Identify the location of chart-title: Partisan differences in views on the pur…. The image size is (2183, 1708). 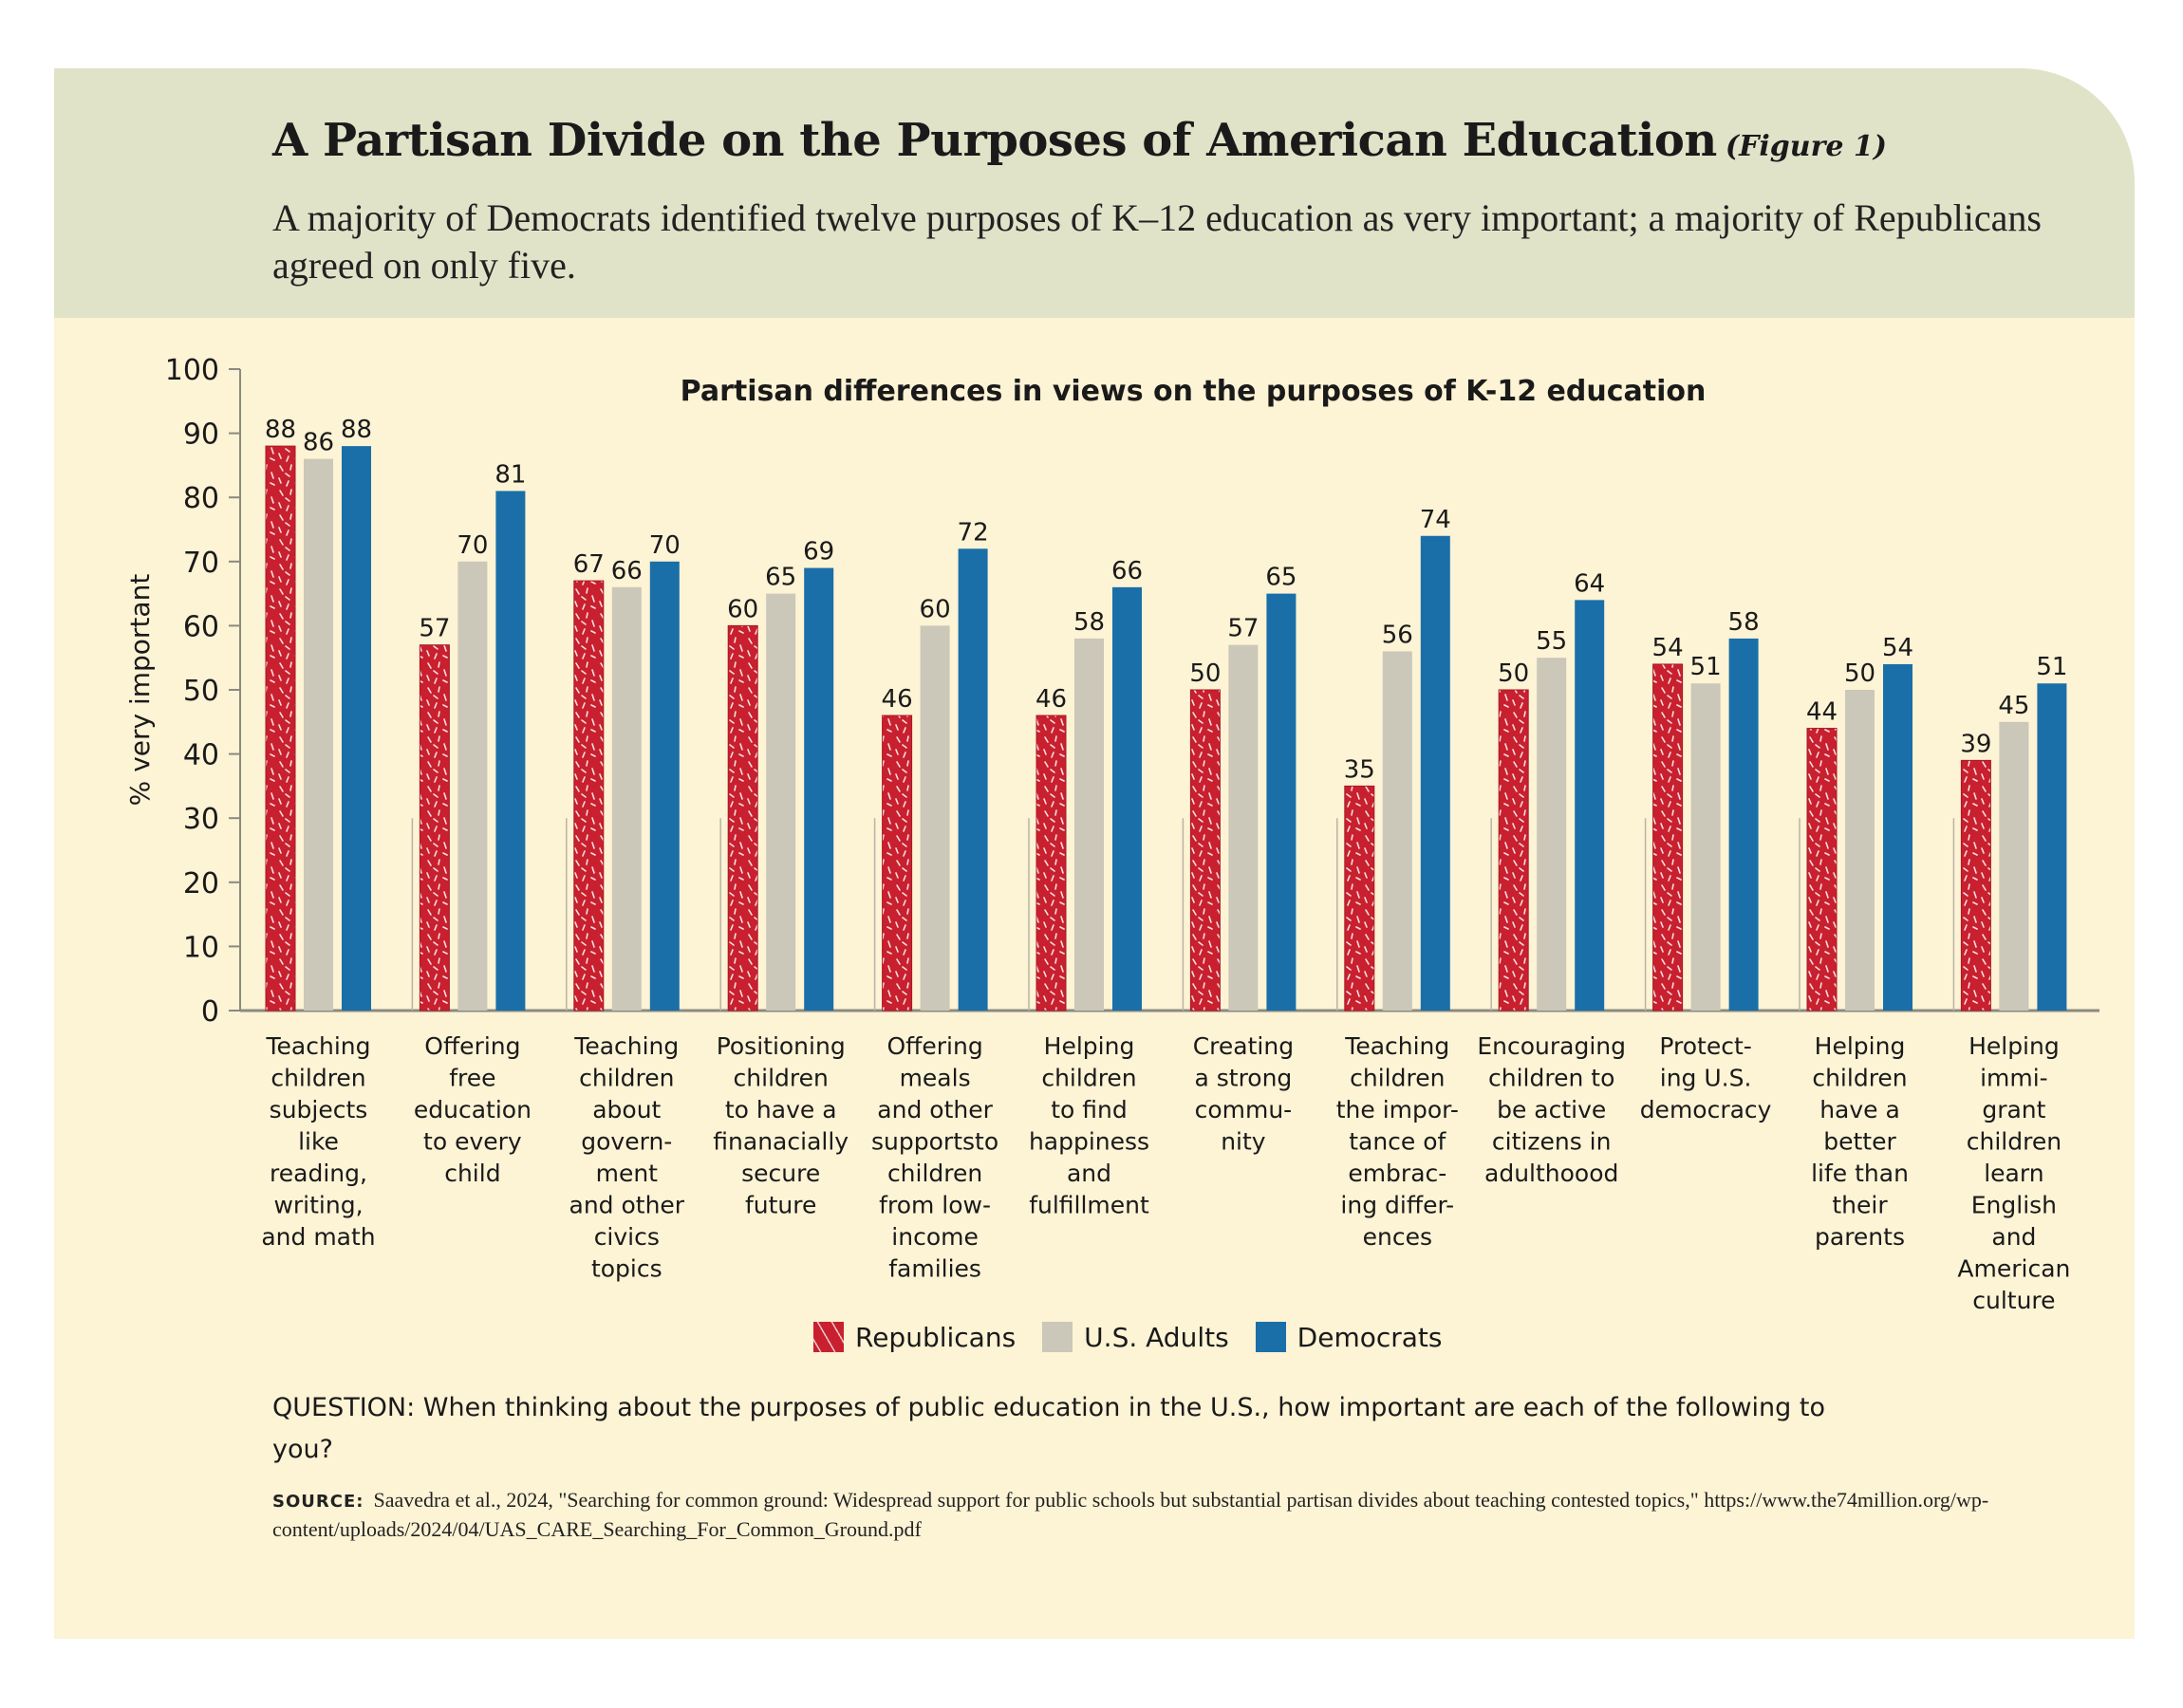
(1194, 391).